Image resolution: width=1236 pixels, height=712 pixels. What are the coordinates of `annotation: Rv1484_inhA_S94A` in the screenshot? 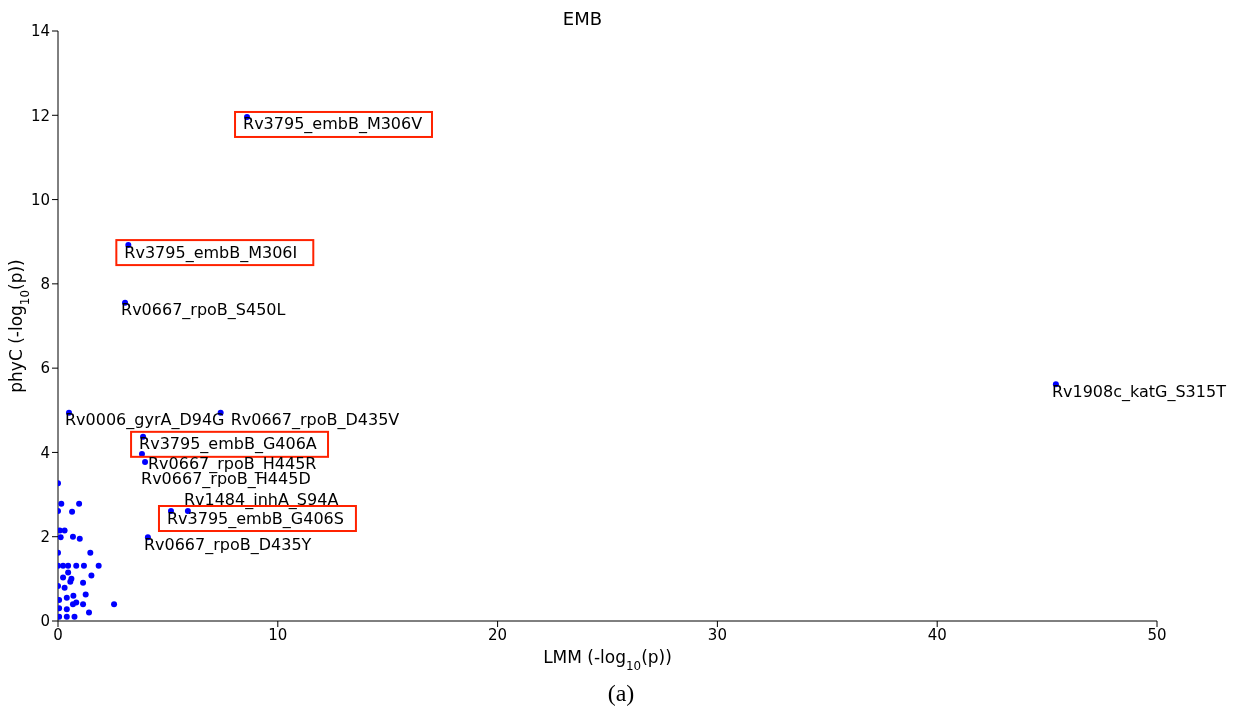 It's located at (261, 499).